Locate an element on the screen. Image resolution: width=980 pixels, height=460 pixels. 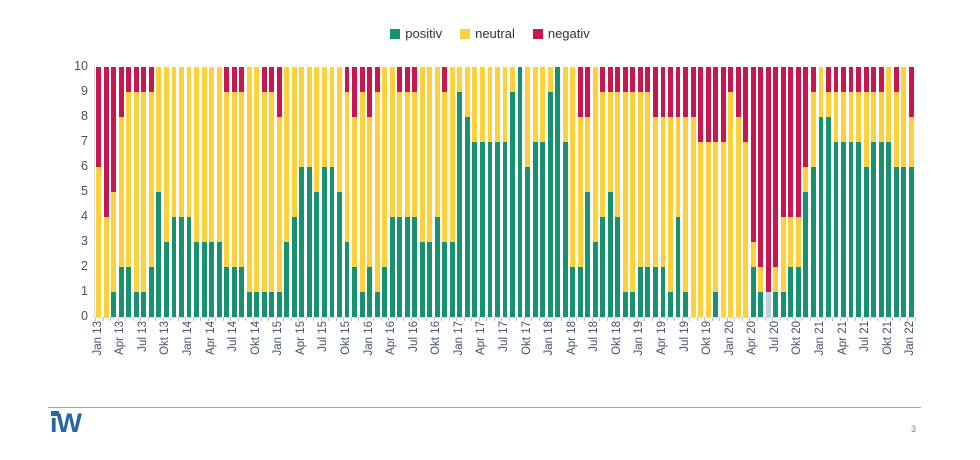
y-axis-label: 7 is located at coordinates (84, 141).